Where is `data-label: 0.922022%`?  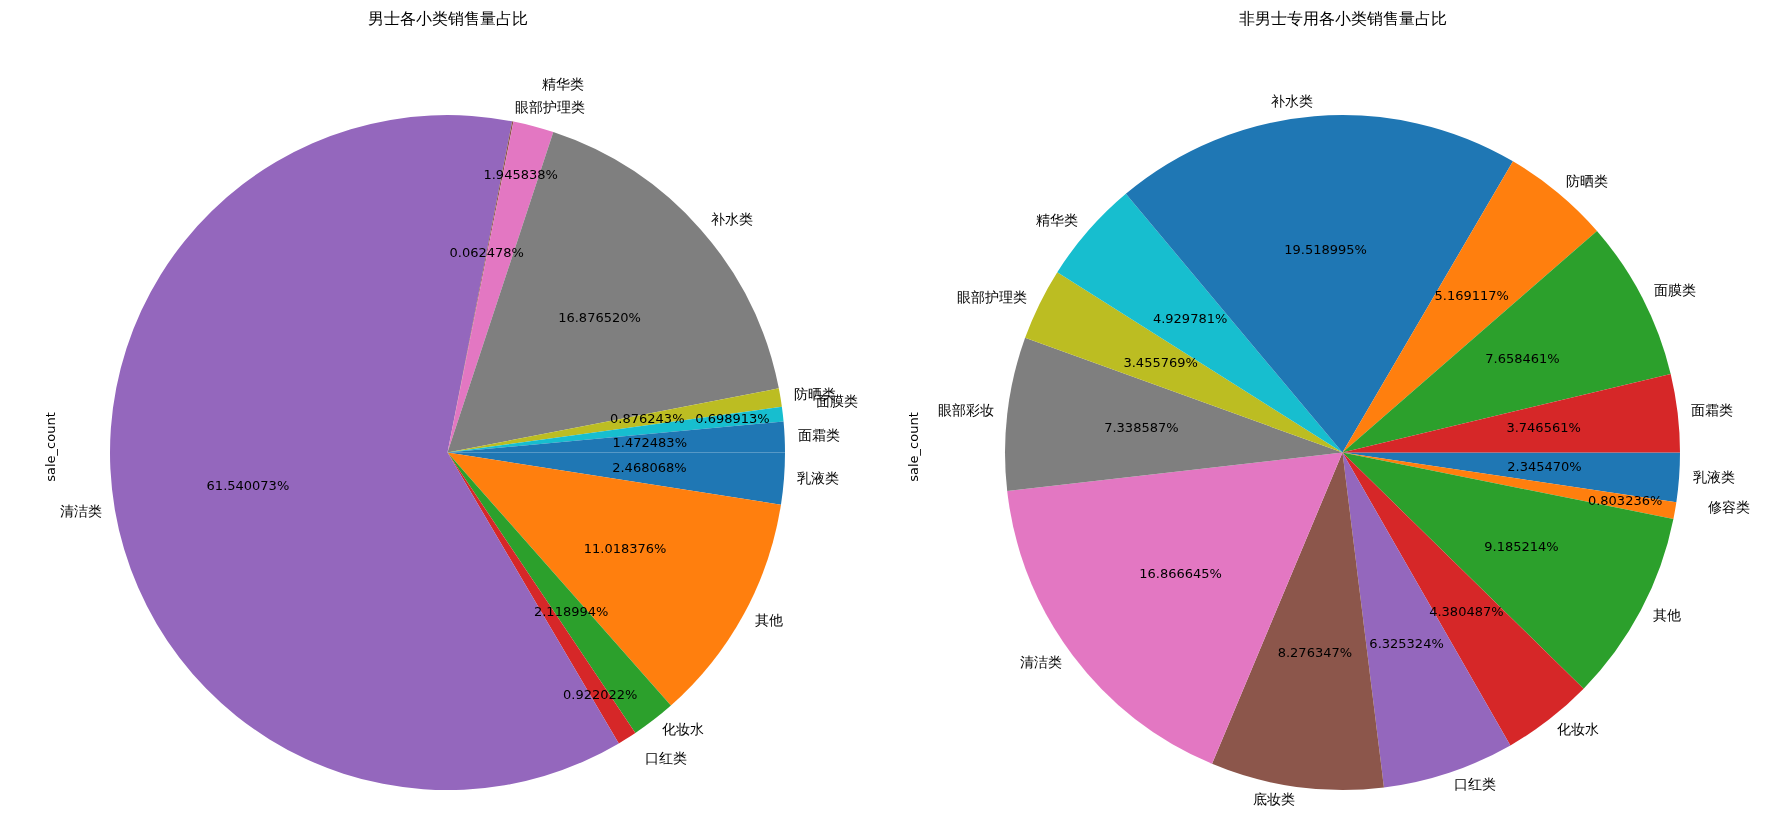 data-label: 0.922022% is located at coordinates (600, 694).